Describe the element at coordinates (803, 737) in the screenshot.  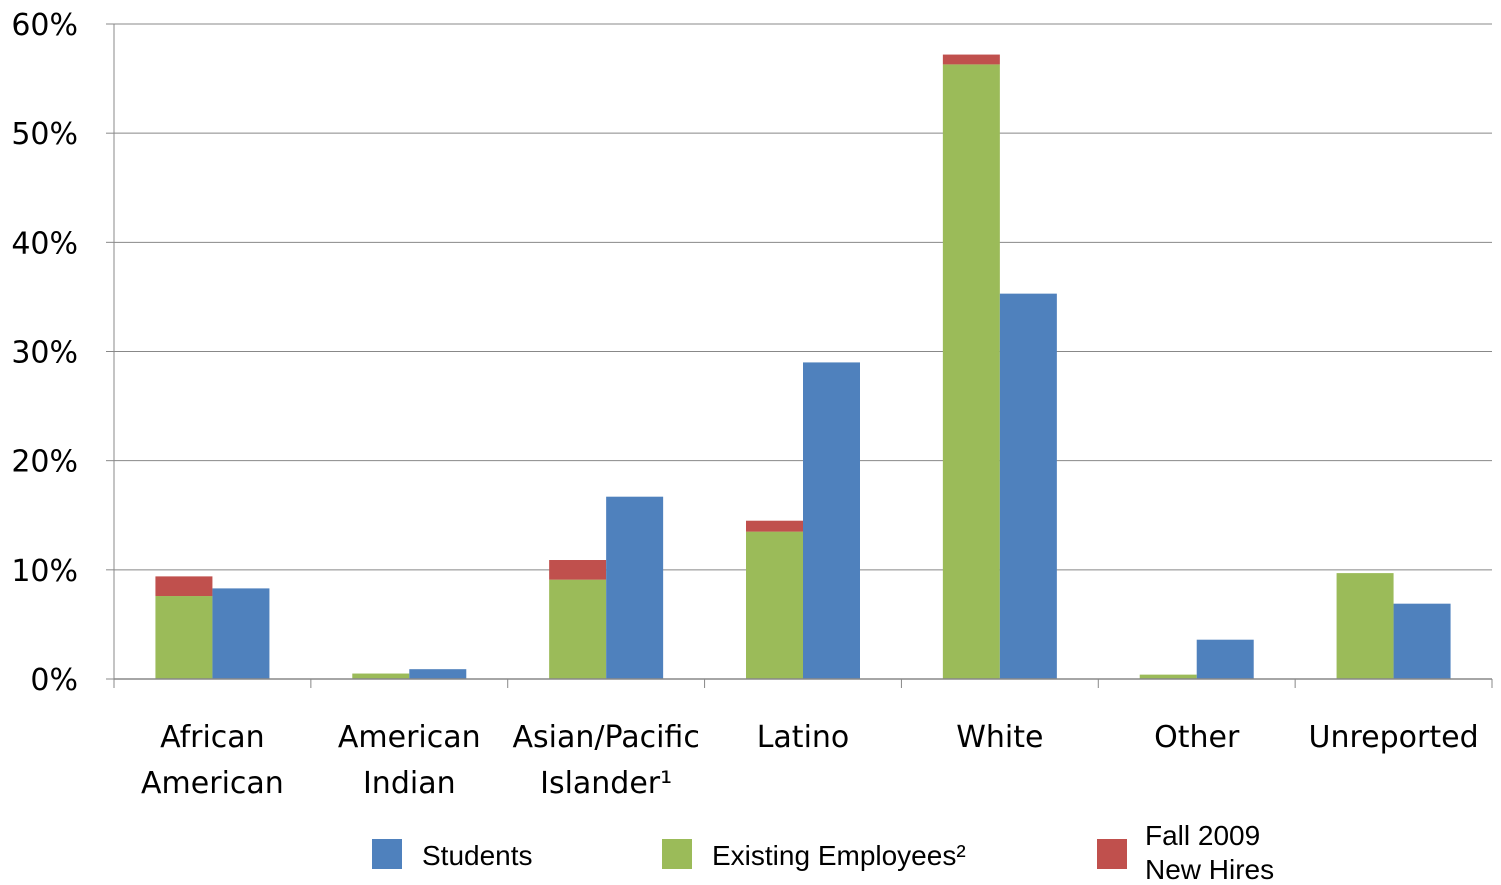
I see `x-category-label: Latino` at that location.